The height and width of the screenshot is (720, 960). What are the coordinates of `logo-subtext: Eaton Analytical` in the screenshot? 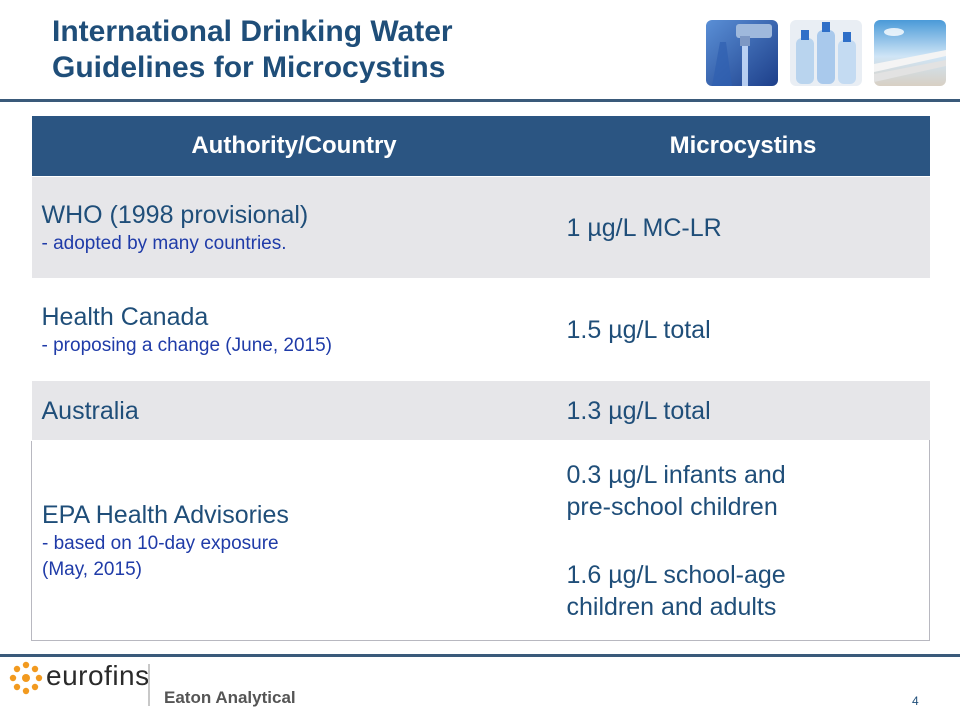 It's located at (230, 697).